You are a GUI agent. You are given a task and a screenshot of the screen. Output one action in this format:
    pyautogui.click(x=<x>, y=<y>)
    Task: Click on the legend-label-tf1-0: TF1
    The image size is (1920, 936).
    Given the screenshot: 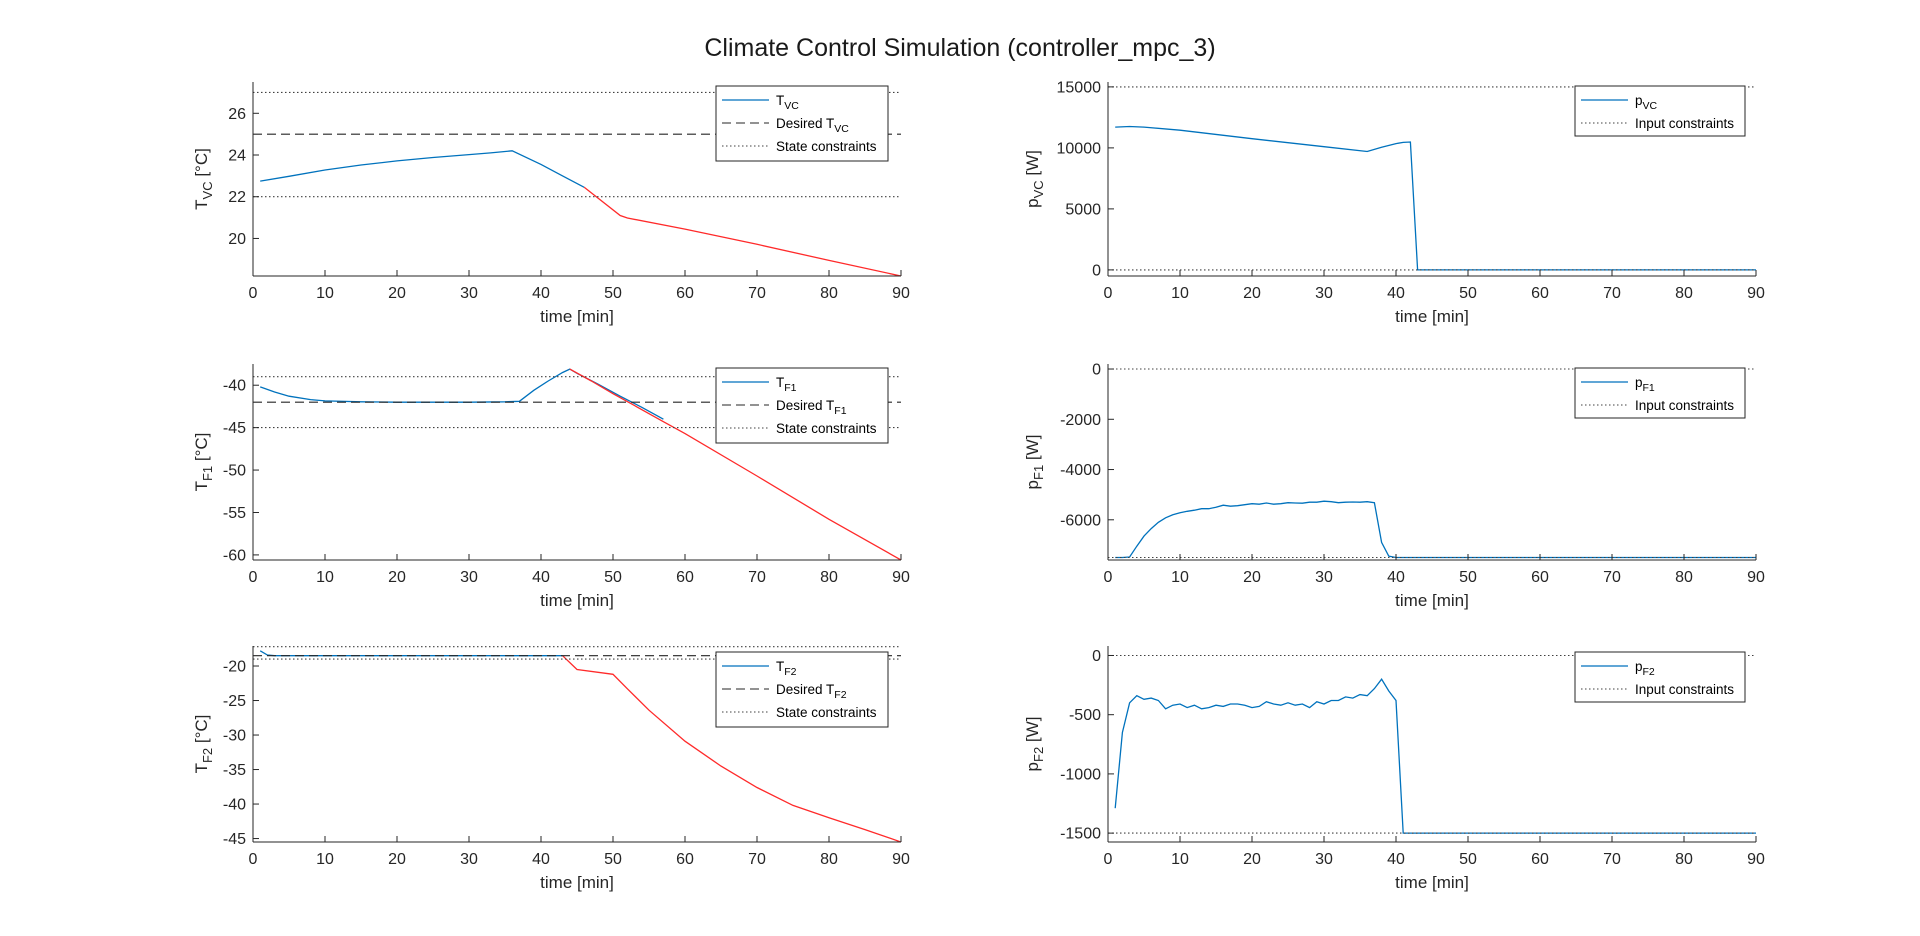 What is the action you would take?
    pyautogui.click(x=786, y=384)
    